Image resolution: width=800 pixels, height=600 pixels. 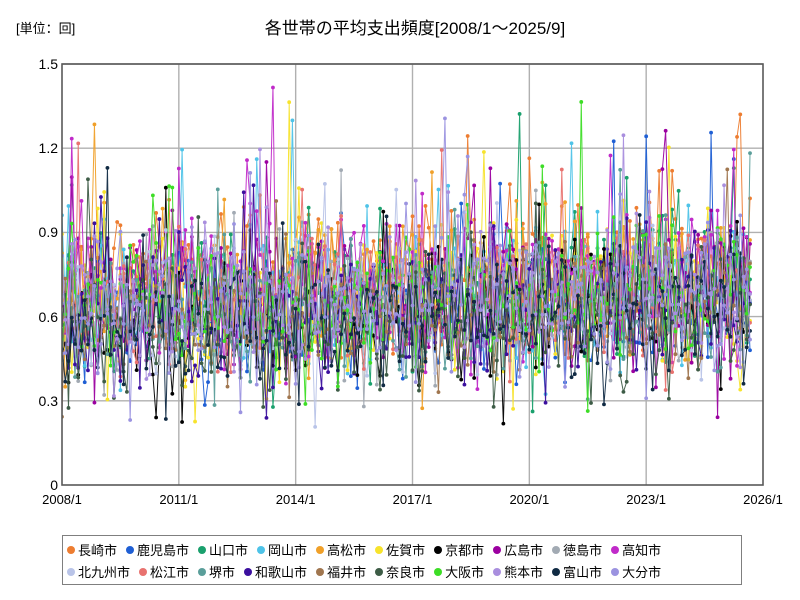 What do you see at coordinates (46, 28) in the screenshot?
I see `unit-label: [単位：回]` at bounding box center [46, 28].